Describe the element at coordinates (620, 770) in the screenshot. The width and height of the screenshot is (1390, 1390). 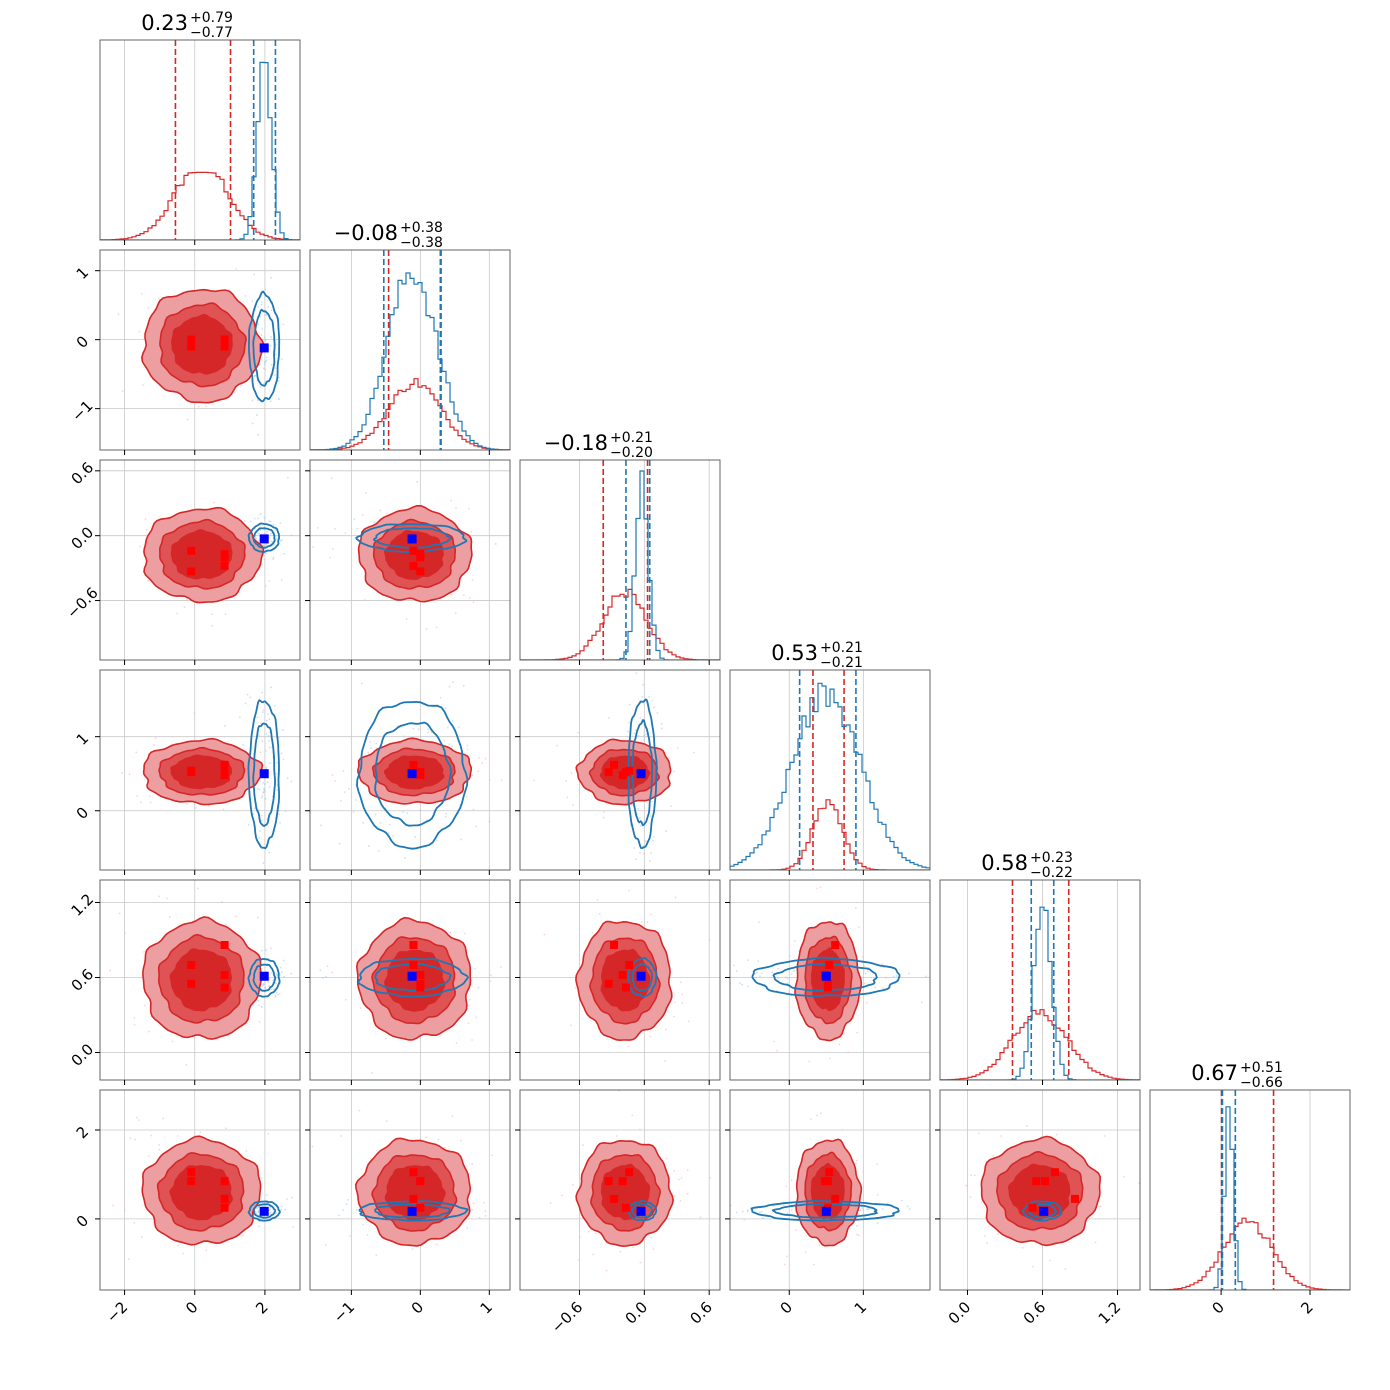
I see `panel-plot-area` at that location.